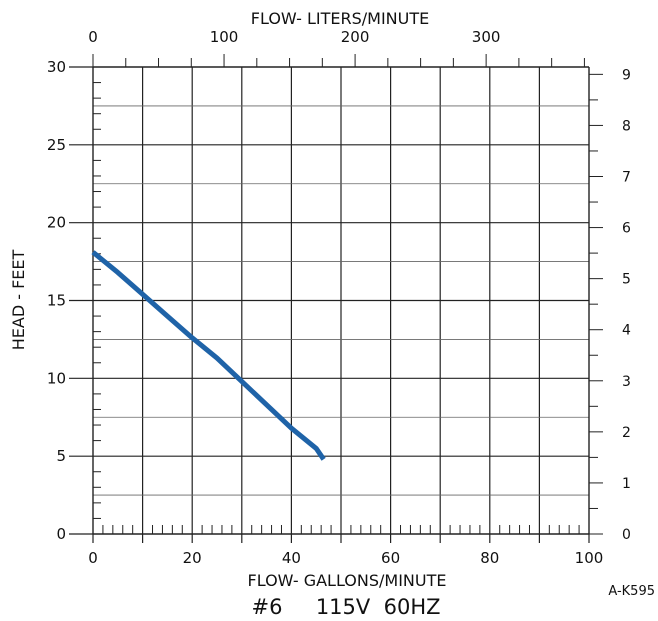 This screenshot has height=621, width=658. Describe the element at coordinates (589, 558) in the screenshot. I see `x-tick-label: 100` at that location.